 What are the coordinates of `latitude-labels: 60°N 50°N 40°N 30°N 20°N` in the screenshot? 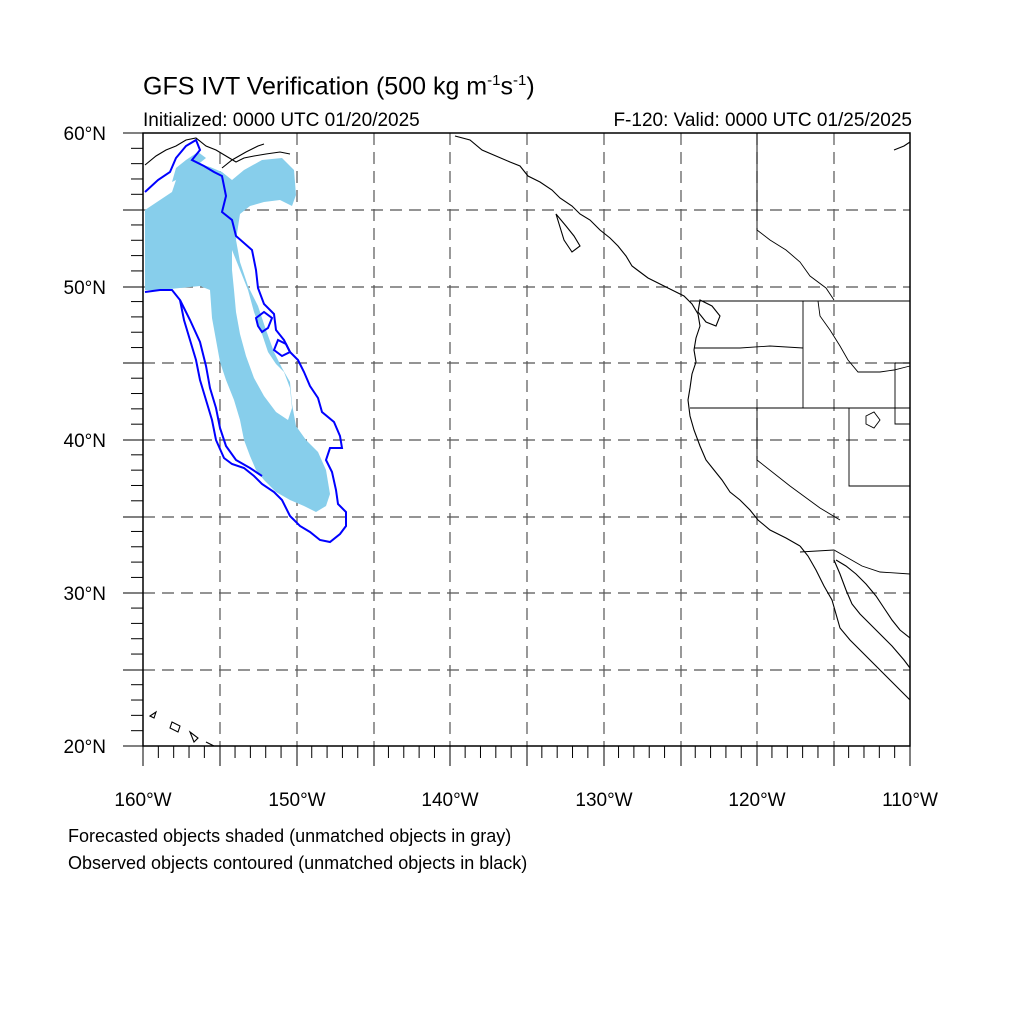 It's located at (85, 441).